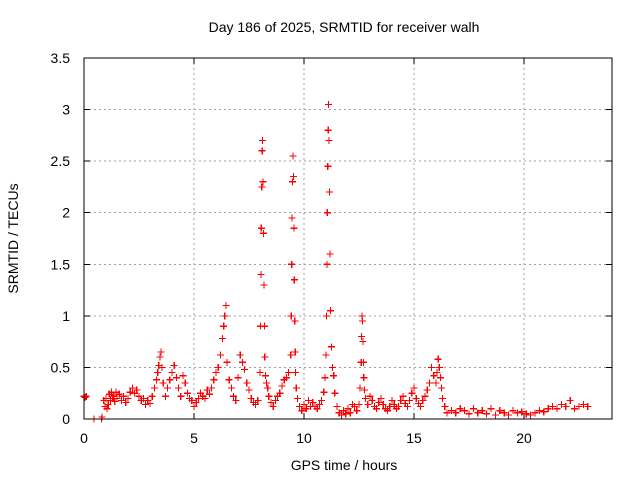 The height and width of the screenshot is (480, 640). Describe the element at coordinates (61, 58) in the screenshot. I see `y-tick-label: 3.5` at that location.